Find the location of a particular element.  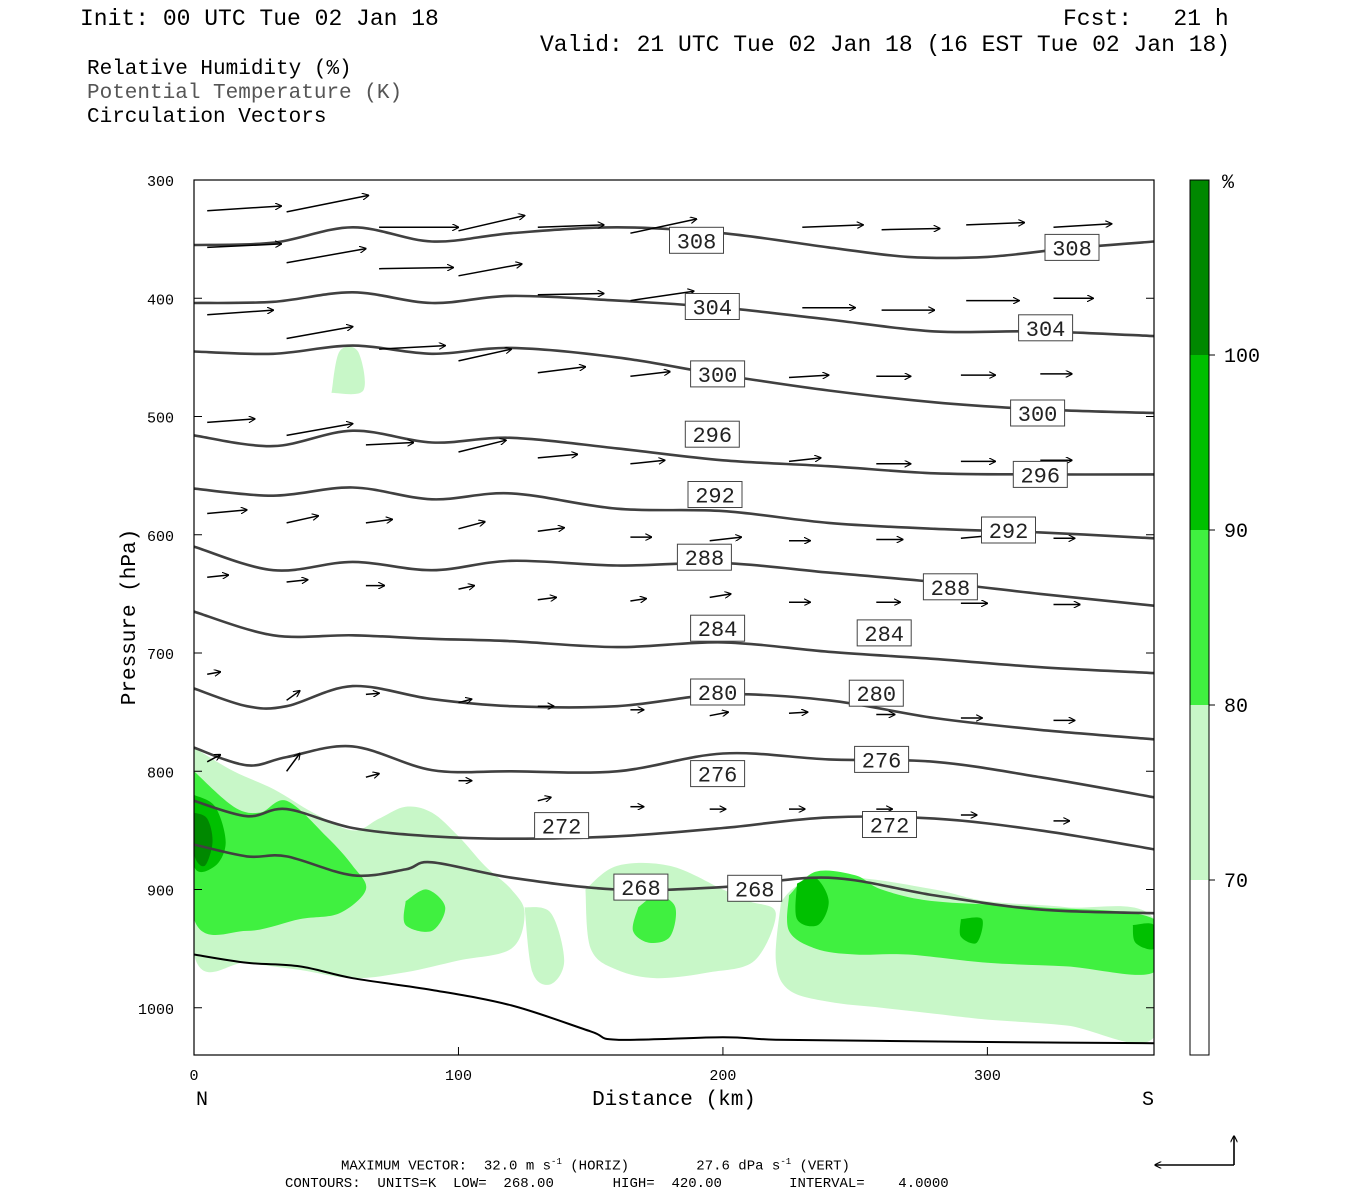

field-rh: Relative Humidity (%) is located at coordinates (219, 69).